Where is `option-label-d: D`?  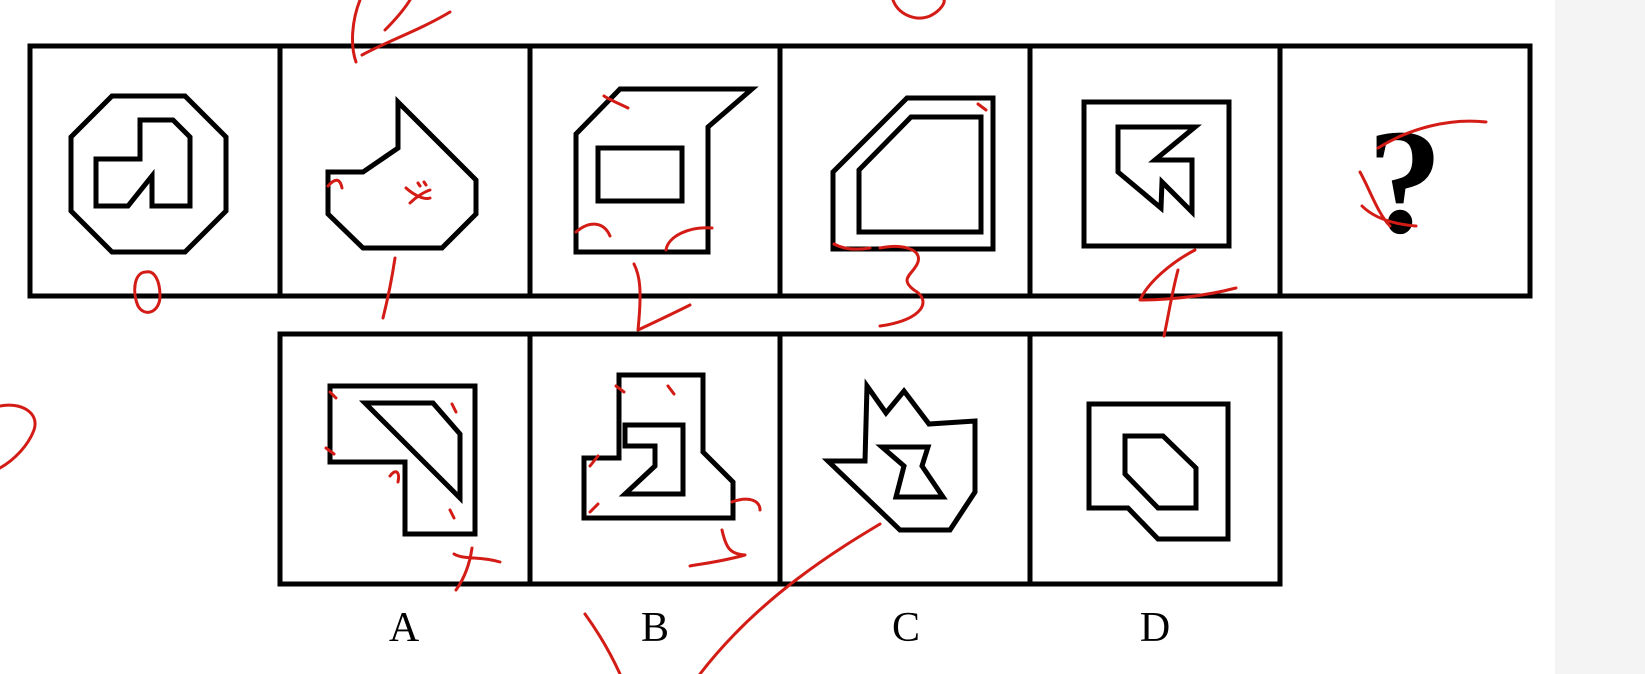 option-label-d: D is located at coordinates (1155, 628).